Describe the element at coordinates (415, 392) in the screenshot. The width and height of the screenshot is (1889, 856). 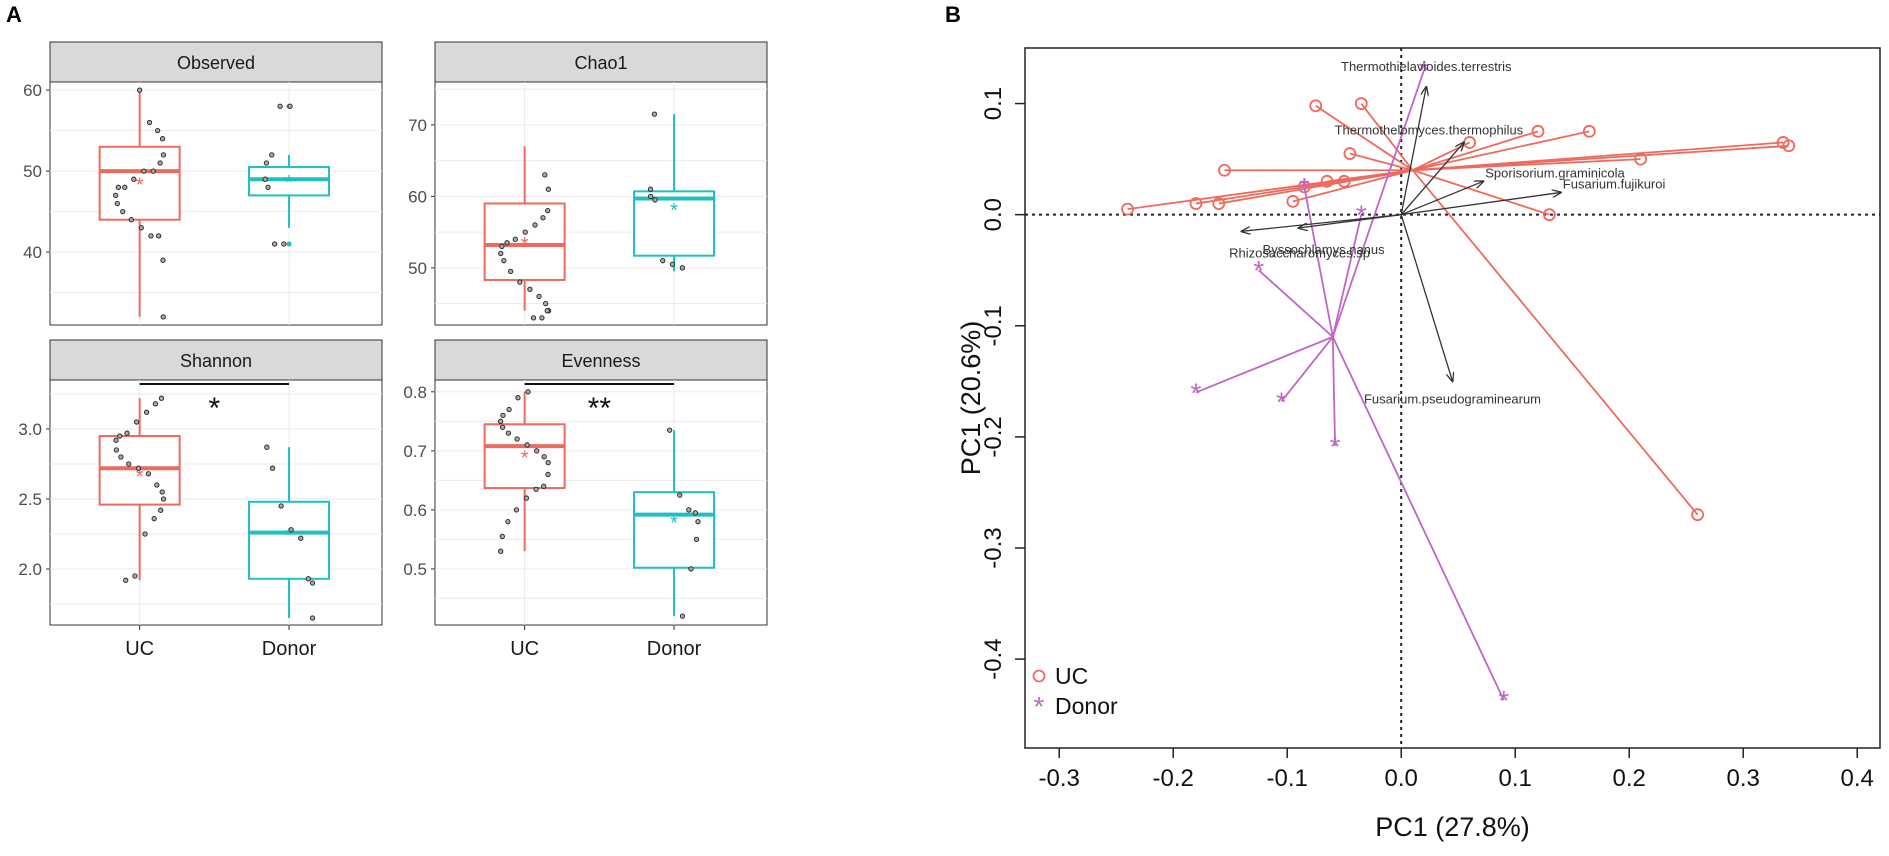
I see `y-tick-label: 0.8` at that location.